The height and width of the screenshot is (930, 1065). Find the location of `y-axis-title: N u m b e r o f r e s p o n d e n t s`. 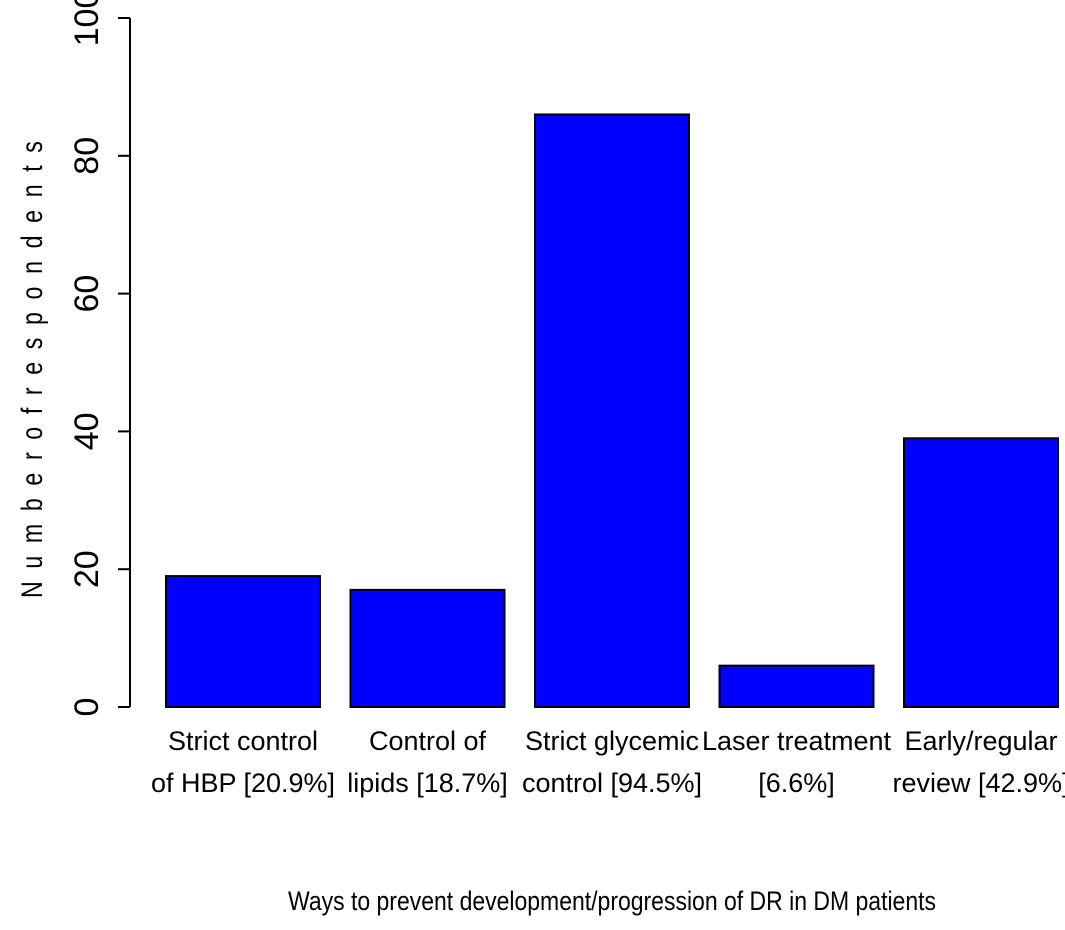

y-axis-title: N u m b e r o f r e s p o n d e n t s is located at coordinates (32, 368).